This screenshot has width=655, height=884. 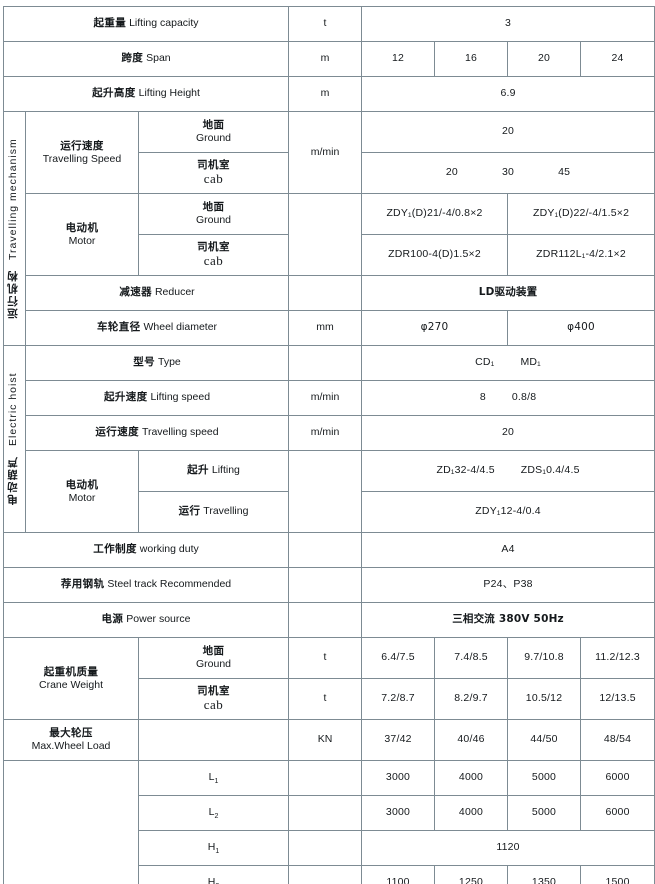 What do you see at coordinates (82, 234) in the screenshot?
I see `row-label-travelling-motor: 电动机 Motor` at bounding box center [82, 234].